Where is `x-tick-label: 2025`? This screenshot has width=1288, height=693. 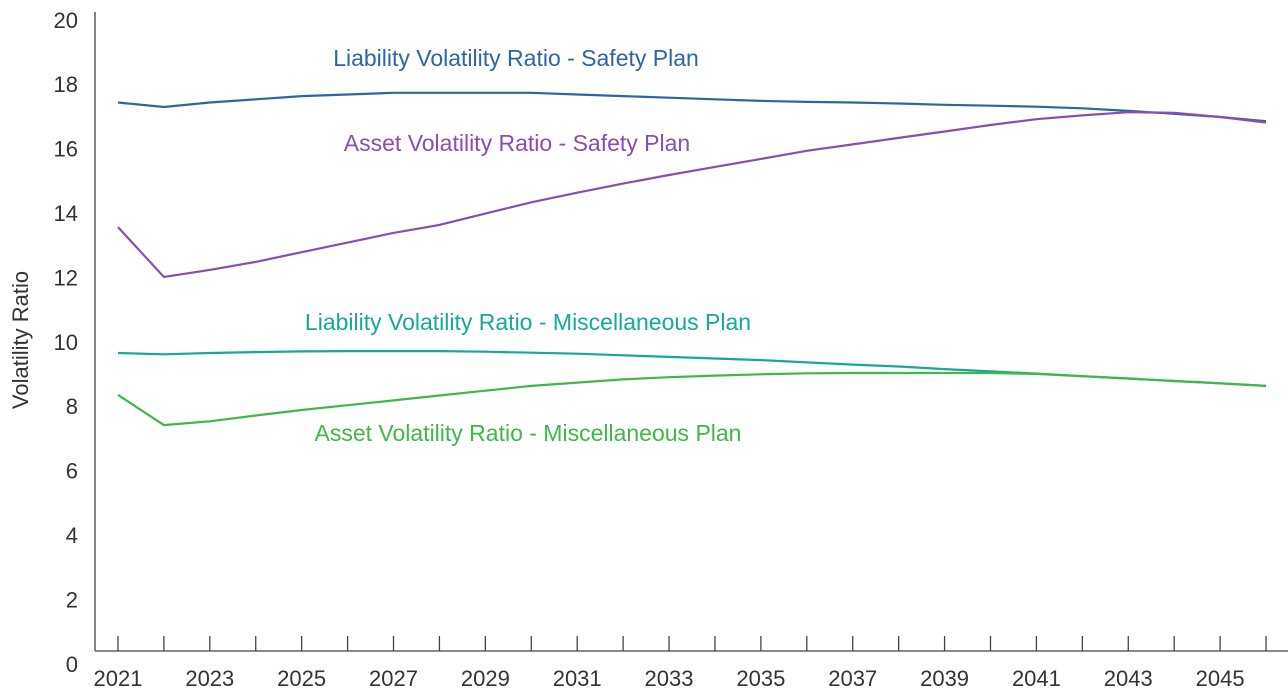 x-tick-label: 2025 is located at coordinates (301, 678).